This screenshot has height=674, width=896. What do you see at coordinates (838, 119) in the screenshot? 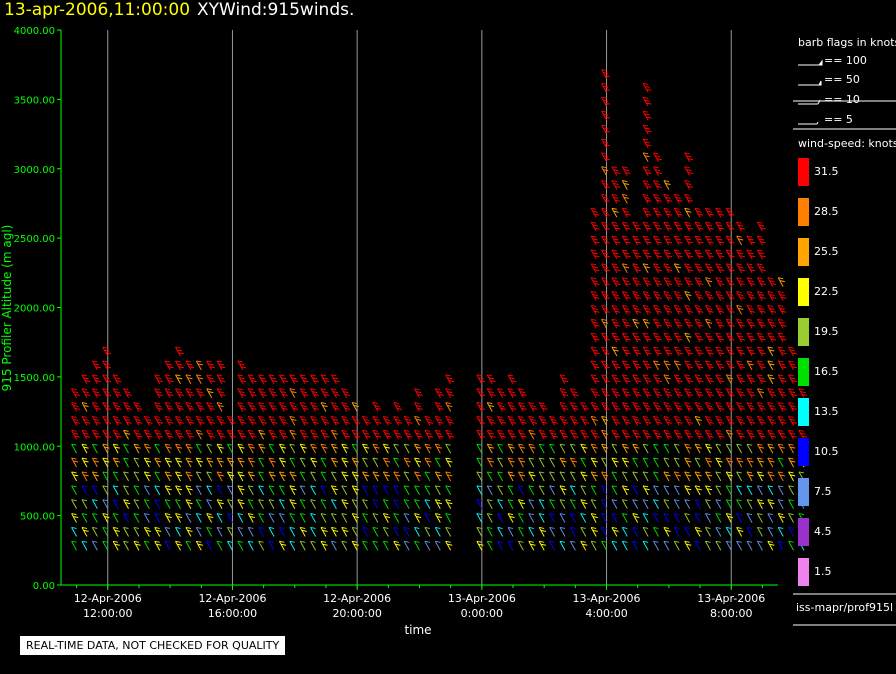
I see `barb-flag-5-label: == 5` at bounding box center [838, 119].